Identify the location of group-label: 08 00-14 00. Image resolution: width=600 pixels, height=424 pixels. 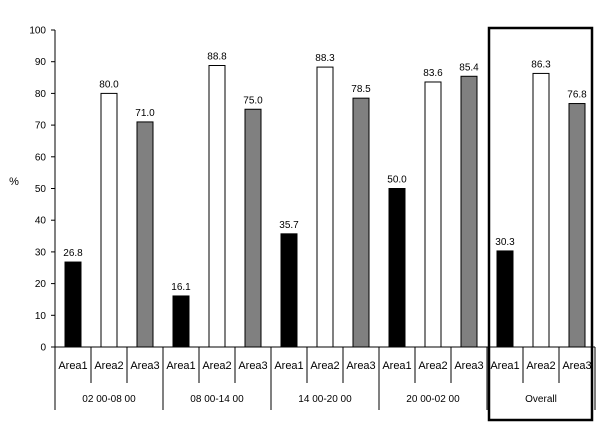
(217, 399).